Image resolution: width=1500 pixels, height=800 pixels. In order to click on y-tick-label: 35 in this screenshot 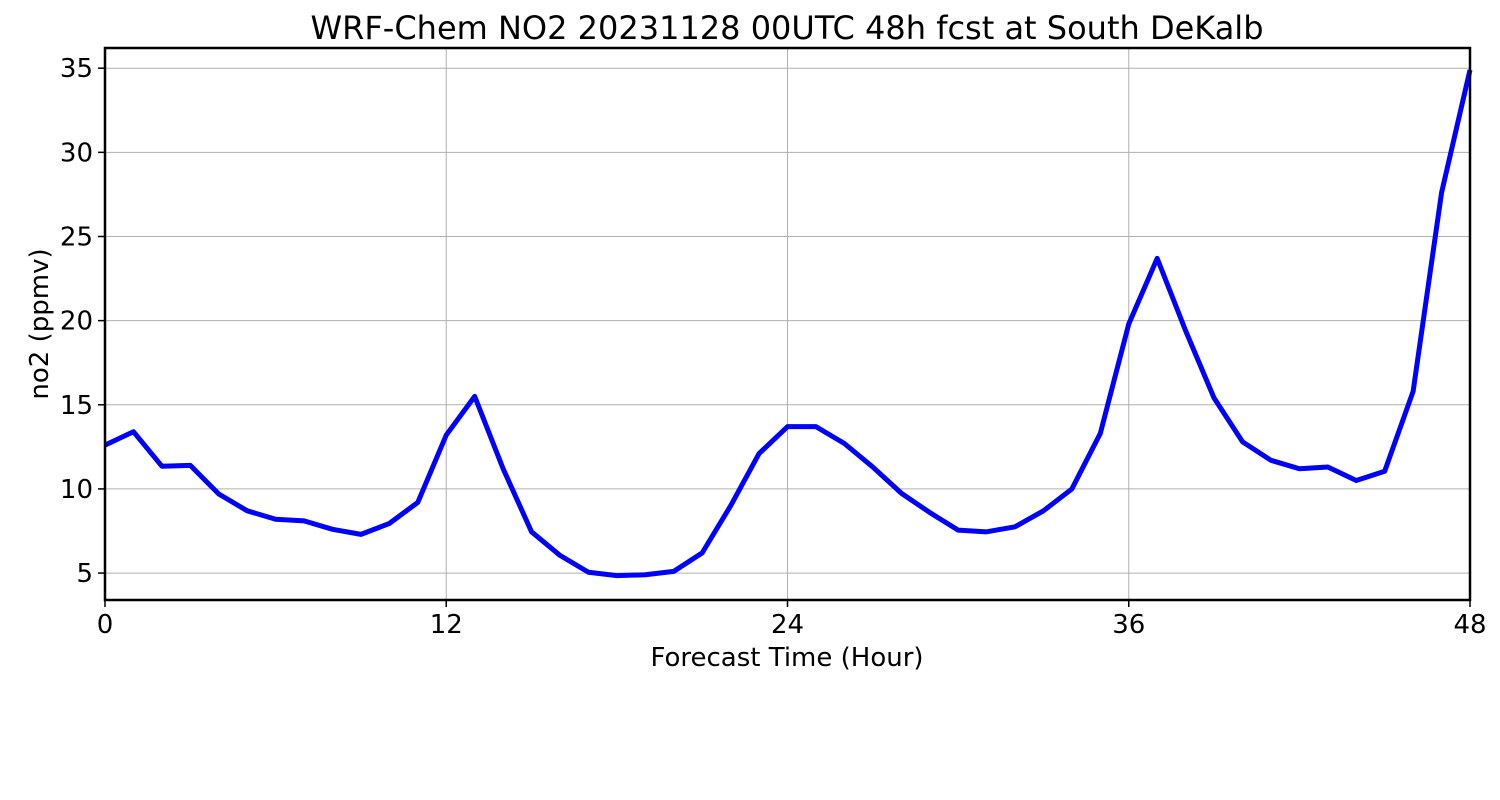, I will do `click(76, 69)`.